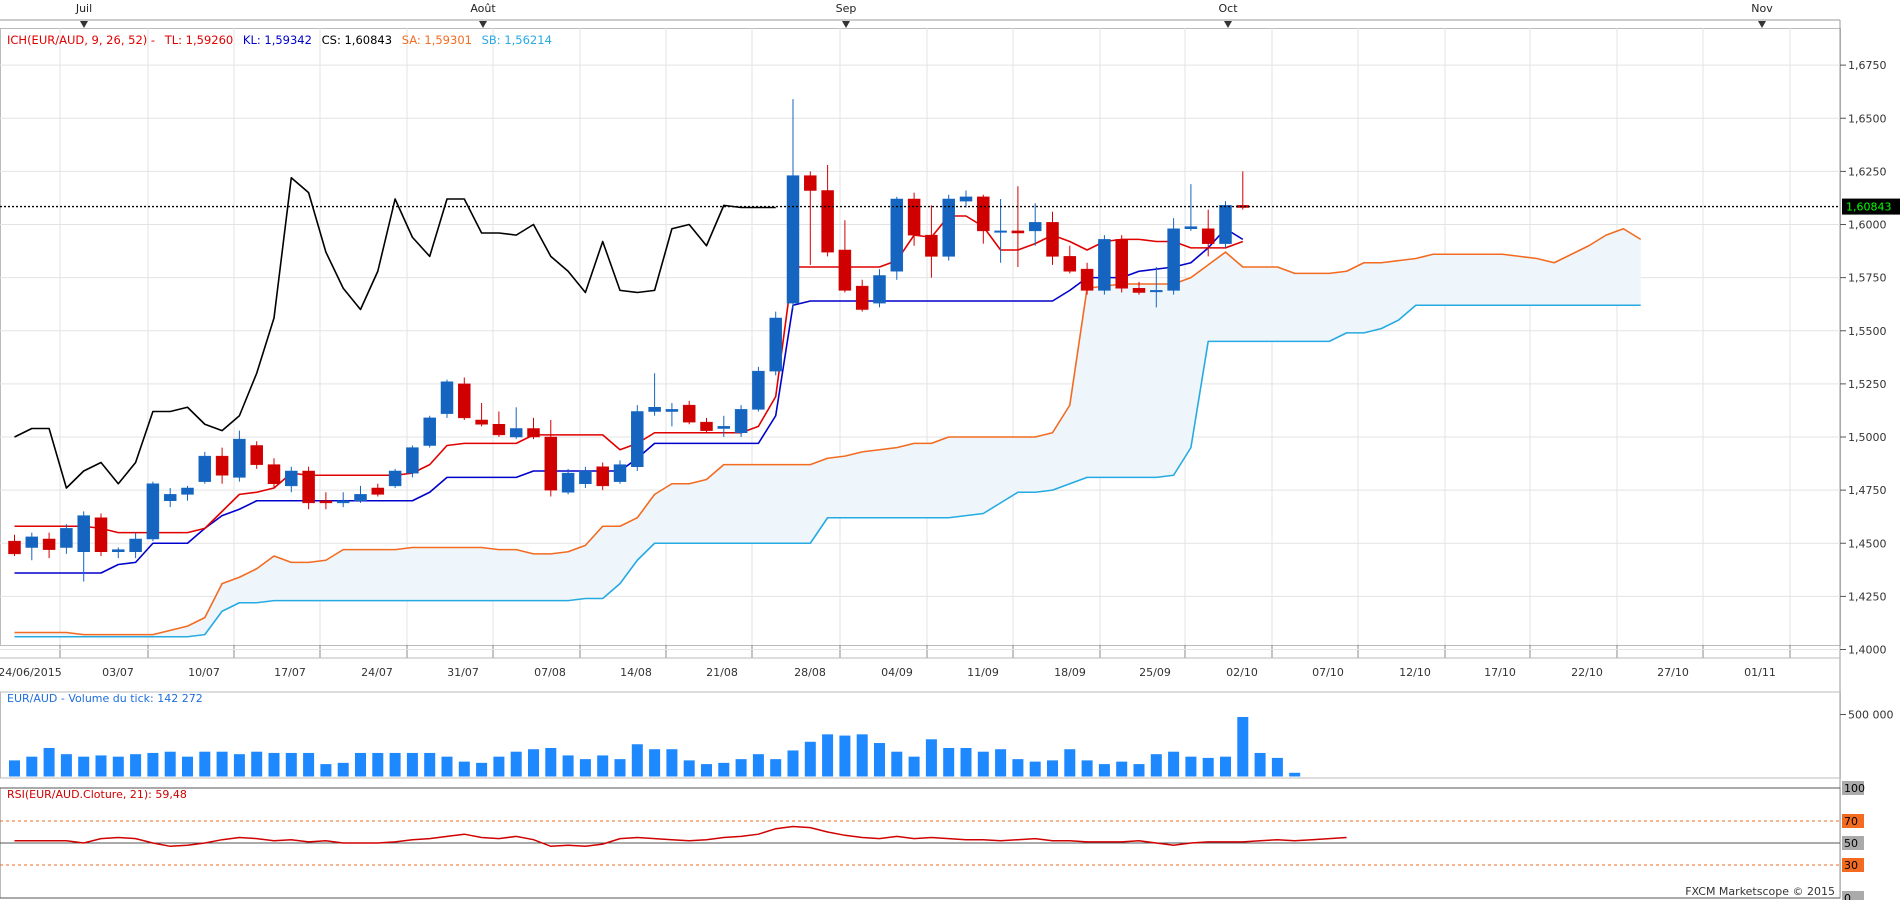 The height and width of the screenshot is (900, 1903). What do you see at coordinates (1867, 543) in the screenshot?
I see `price-tick-label: 1,4500` at bounding box center [1867, 543].